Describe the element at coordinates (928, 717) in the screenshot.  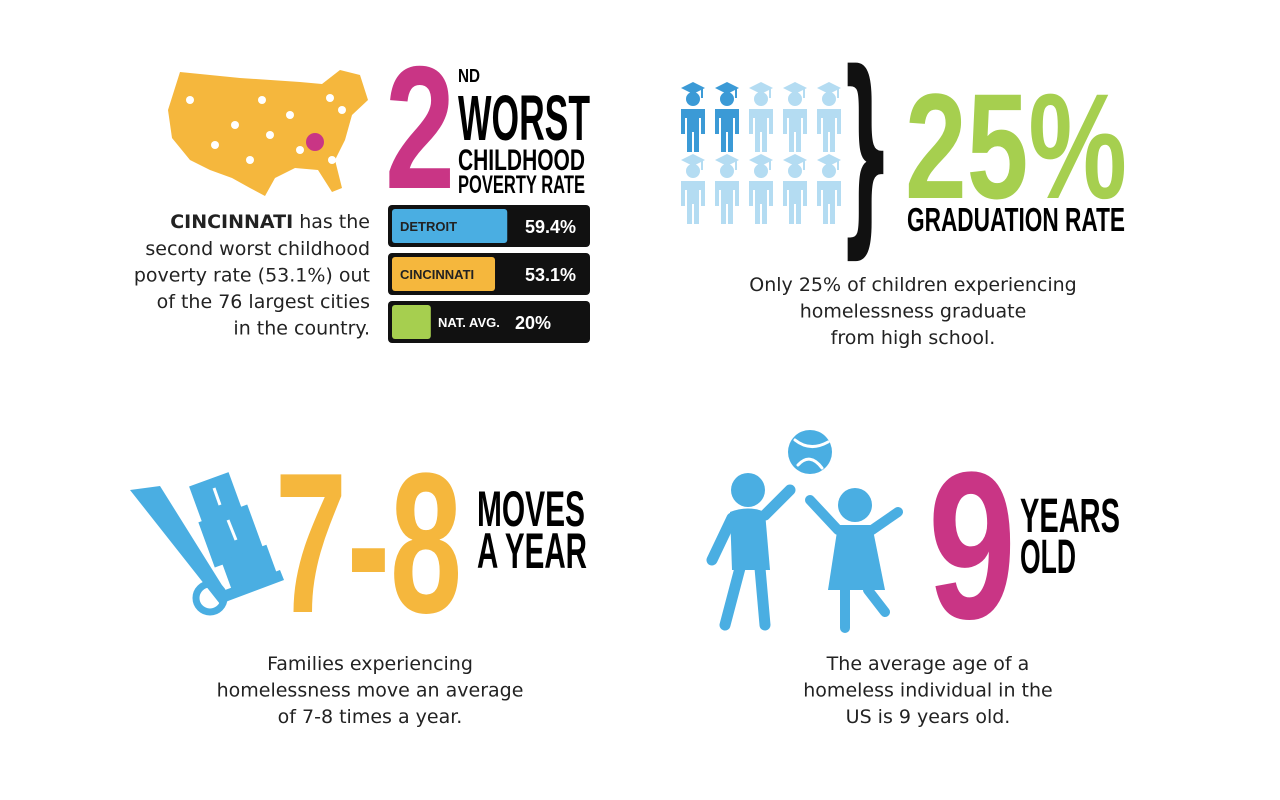
I see `paragraph-line: US is 9 years old.` at that location.